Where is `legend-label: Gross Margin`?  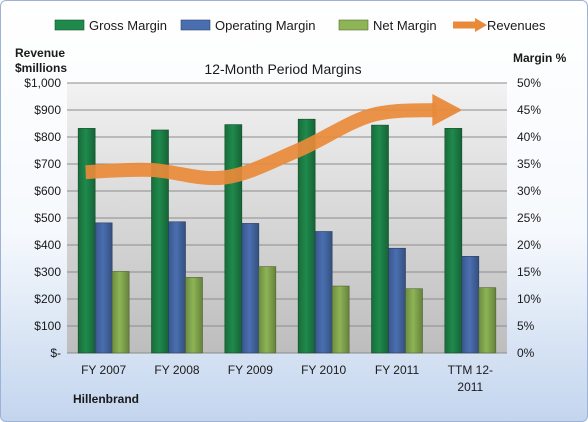
legend-label: Gross Margin is located at coordinates (128, 25).